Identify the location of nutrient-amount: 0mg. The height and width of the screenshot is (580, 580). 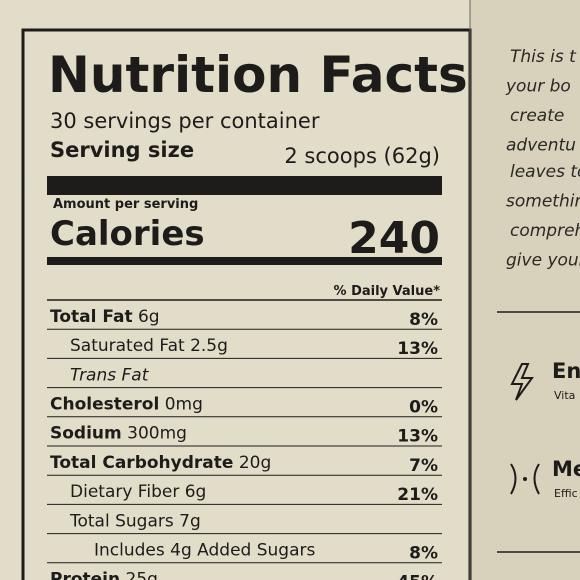
(184, 405).